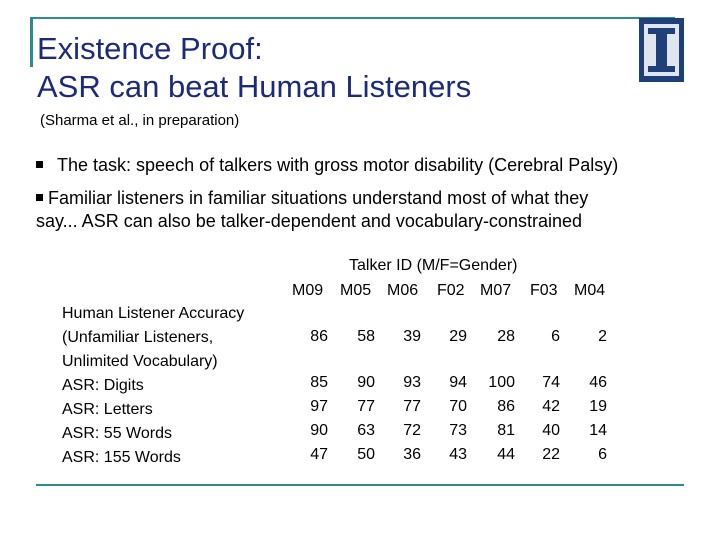  Describe the element at coordinates (366, 454) in the screenshot. I see `table-cell: 50` at that location.